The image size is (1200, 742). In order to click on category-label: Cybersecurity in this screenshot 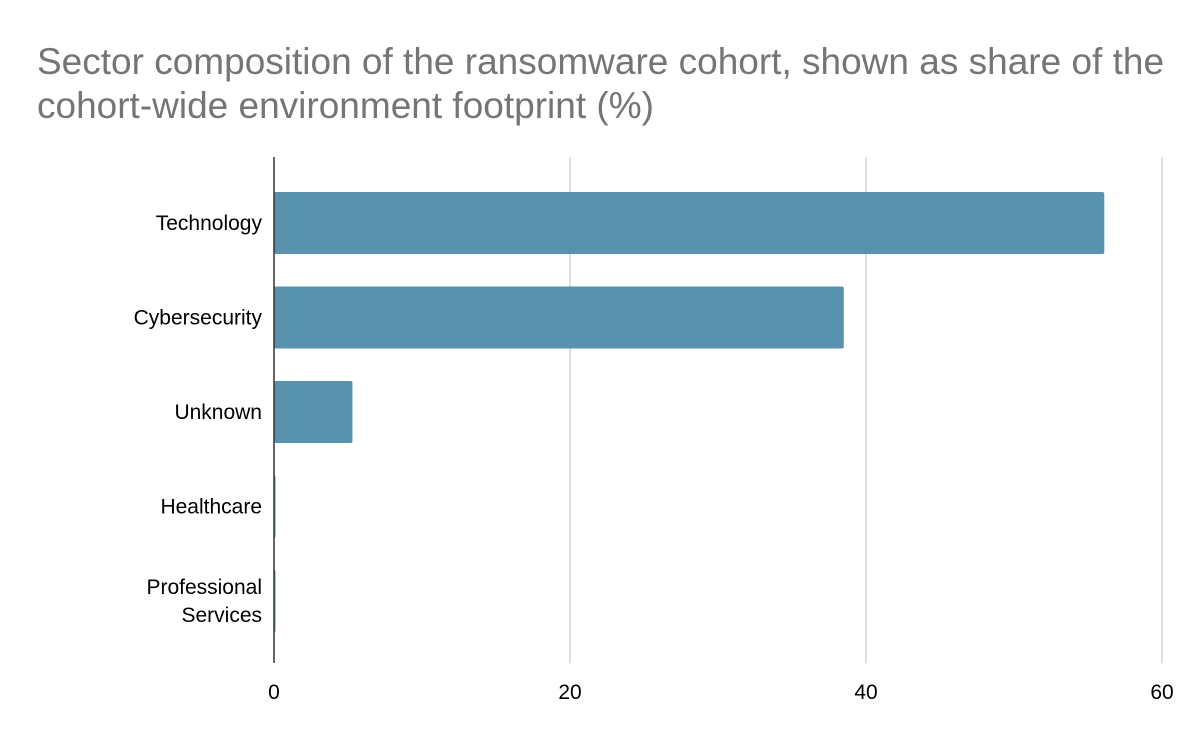, I will do `click(198, 318)`.